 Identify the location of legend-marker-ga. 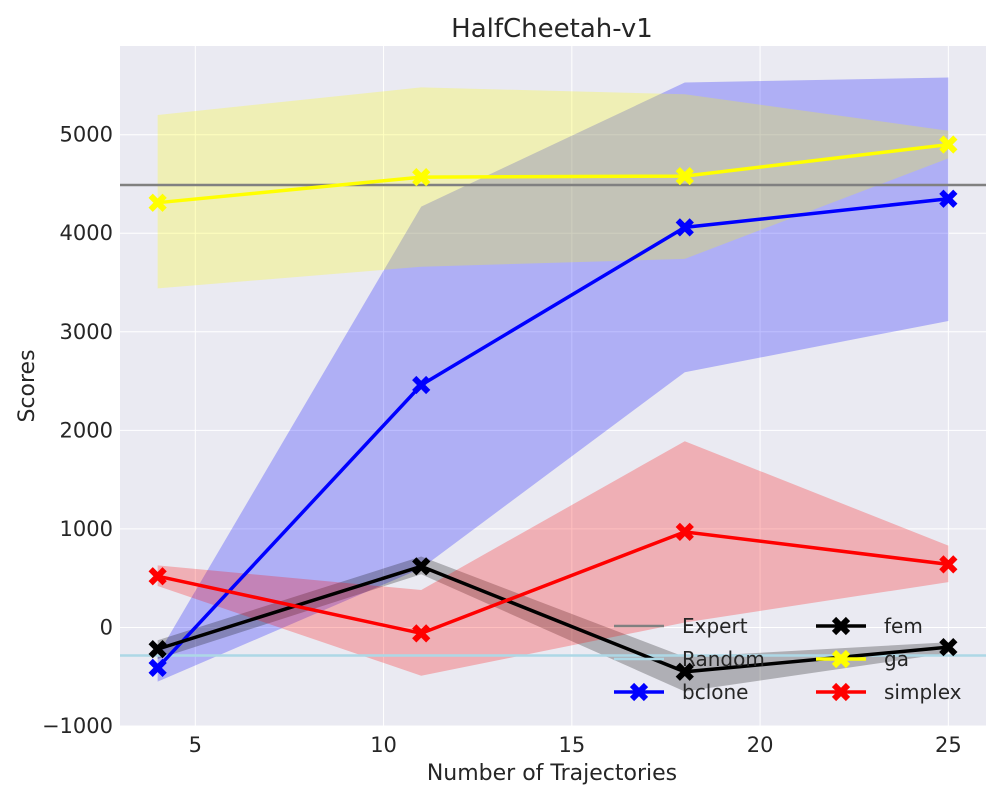
(841, 659).